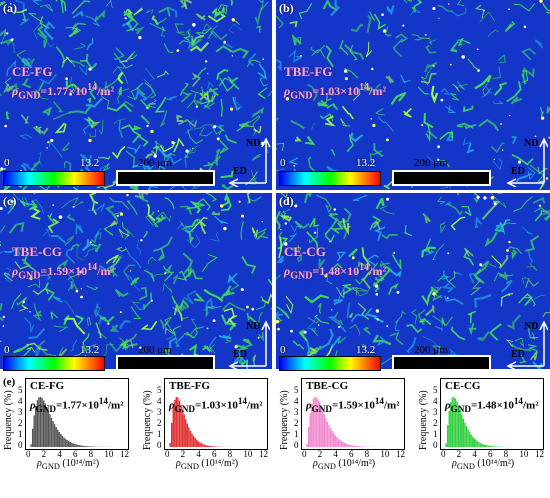 The image size is (550, 498). What do you see at coordinates (431, 350) in the screenshot?
I see `scalebar-text-d: 200 μm` at bounding box center [431, 350].